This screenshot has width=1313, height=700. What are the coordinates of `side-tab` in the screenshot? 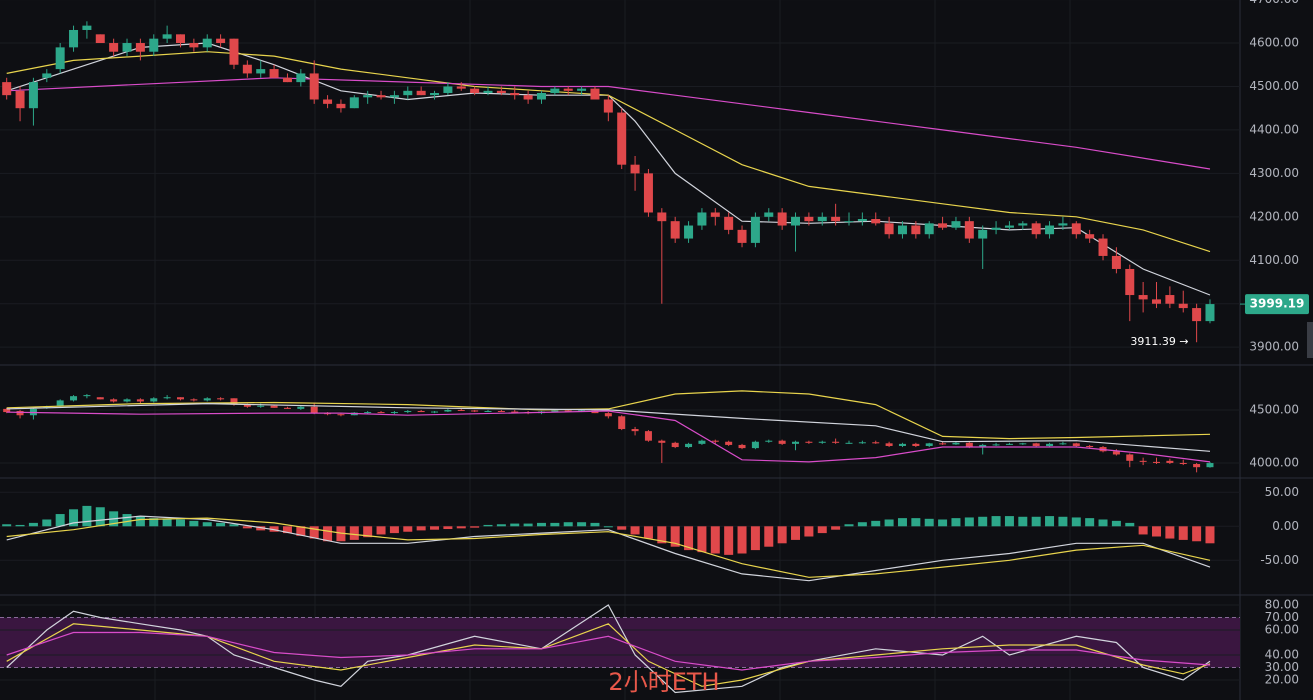 It's located at (1310, 340).